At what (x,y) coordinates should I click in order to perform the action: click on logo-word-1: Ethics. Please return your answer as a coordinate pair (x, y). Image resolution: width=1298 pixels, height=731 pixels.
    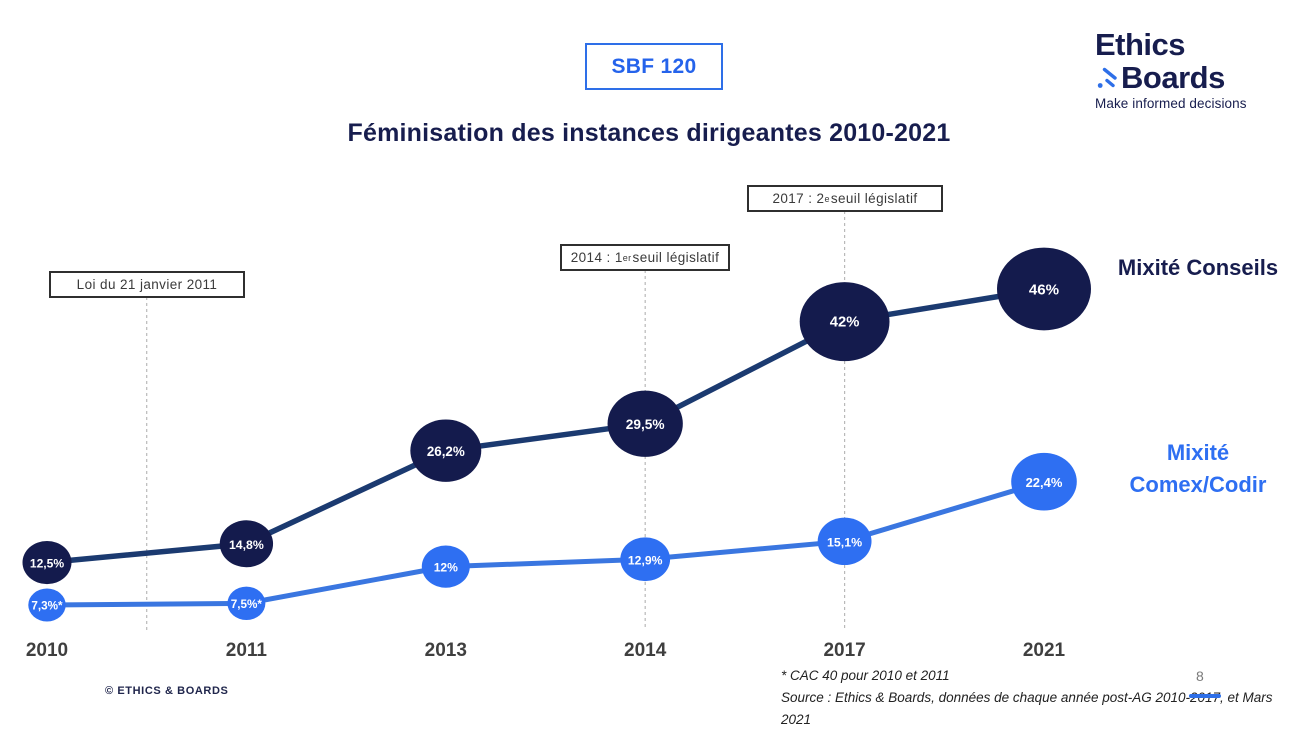
    Looking at the image, I should click on (1171, 44).